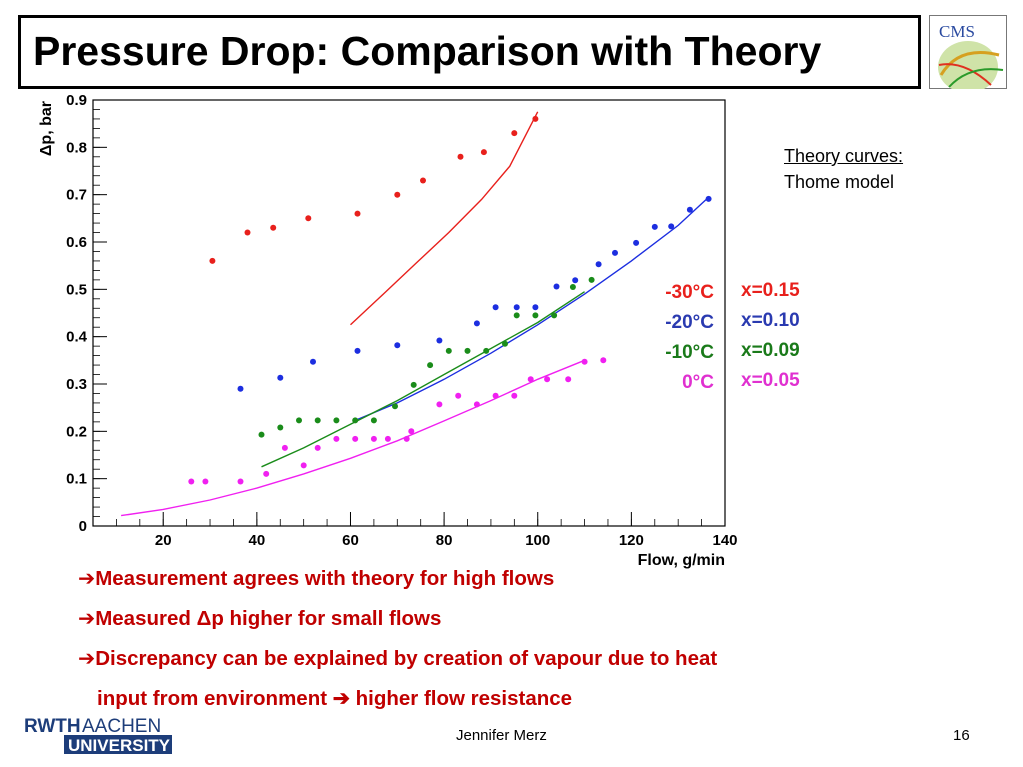  I want to click on y-tick-label: 0.3, so click(76, 384).